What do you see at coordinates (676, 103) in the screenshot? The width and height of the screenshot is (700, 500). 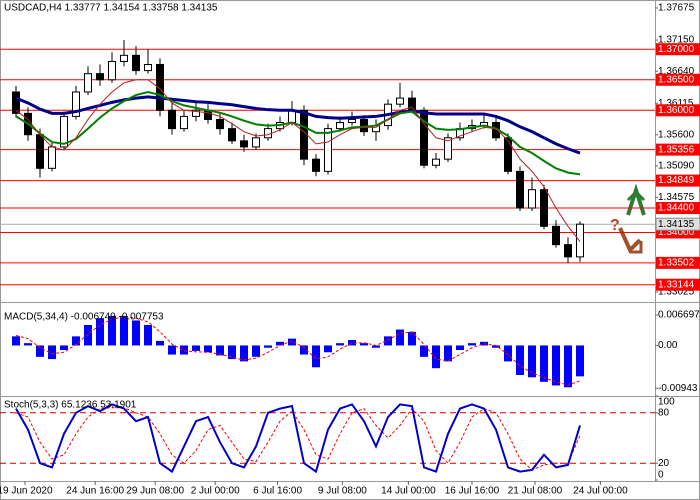 I see `y-tick-label: 1.36115` at bounding box center [676, 103].